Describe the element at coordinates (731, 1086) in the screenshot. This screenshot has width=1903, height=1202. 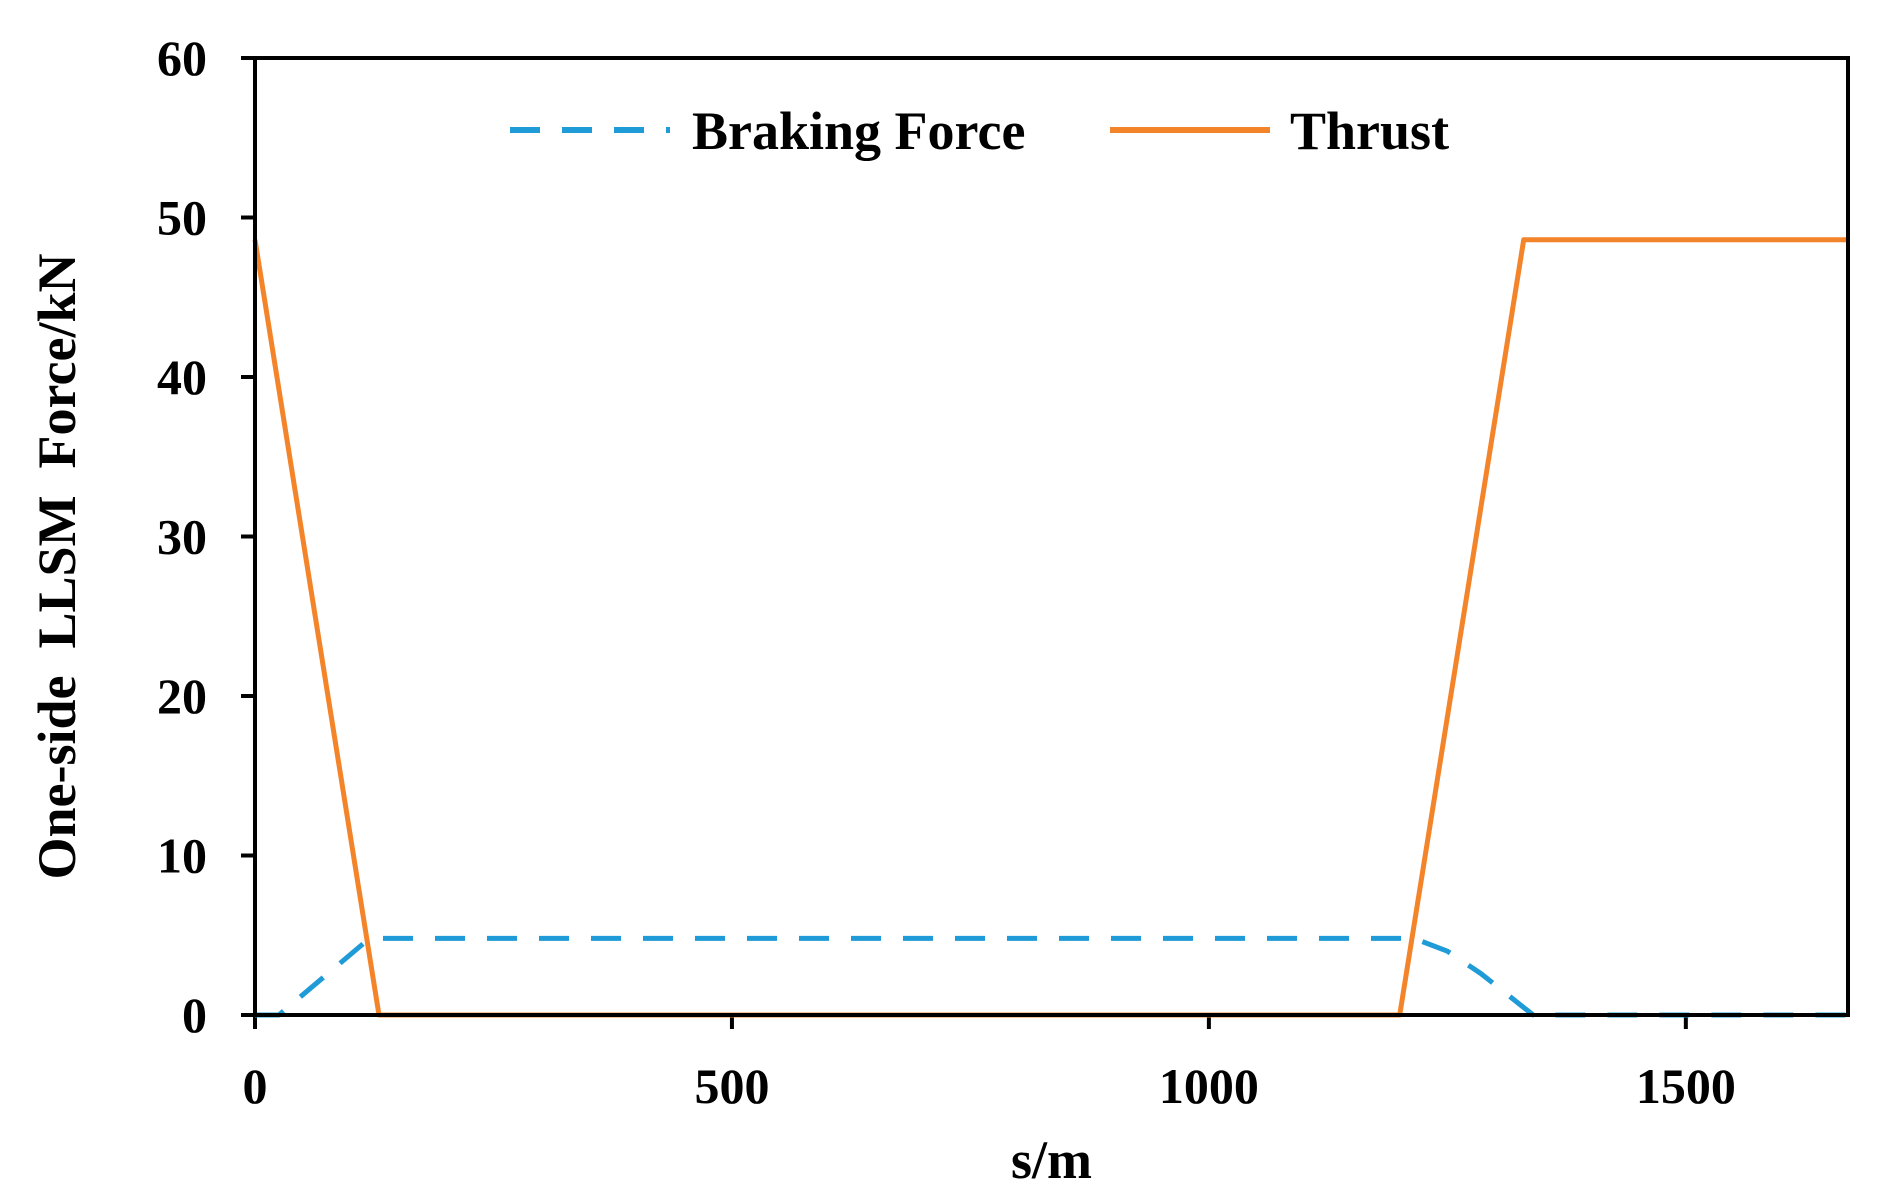
I see `x-tick-label: 500` at that location.